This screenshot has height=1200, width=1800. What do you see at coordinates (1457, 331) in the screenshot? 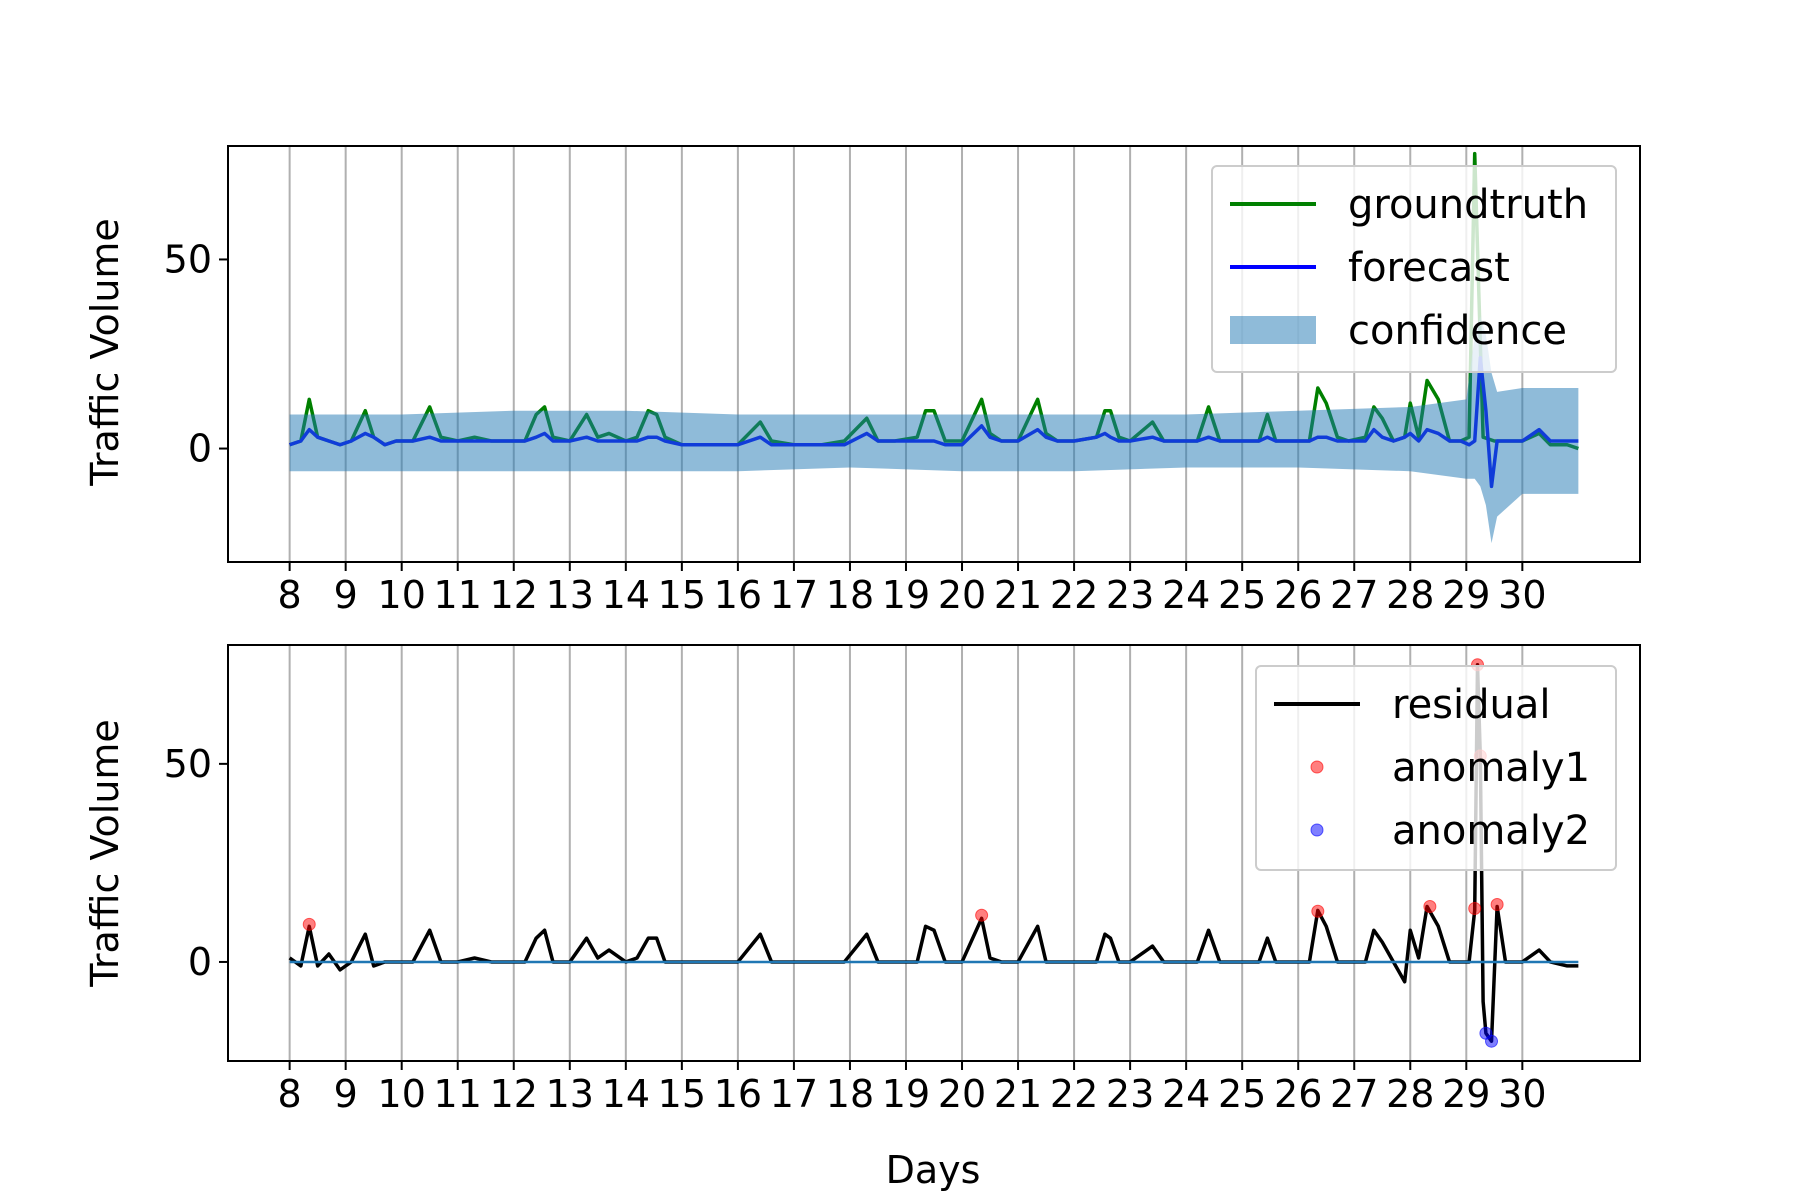
I see `legend-label-confidence: confidence` at bounding box center [1457, 331].